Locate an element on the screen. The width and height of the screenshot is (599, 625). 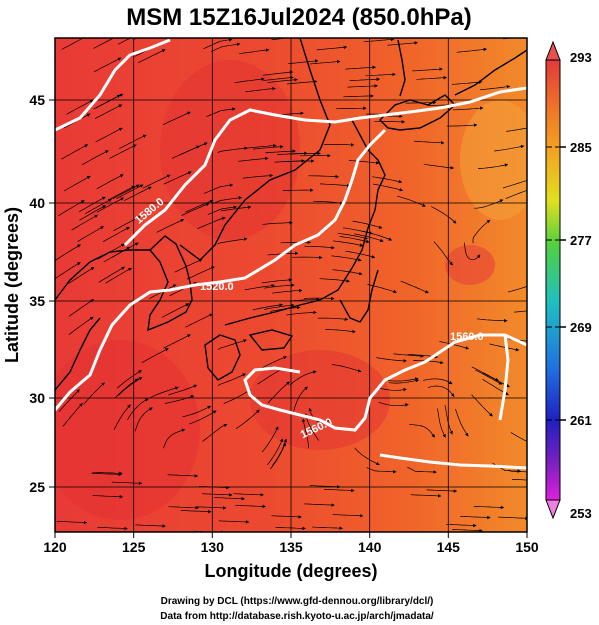
y-axis-label: Latitude (degrees) is located at coordinates (12, 285).